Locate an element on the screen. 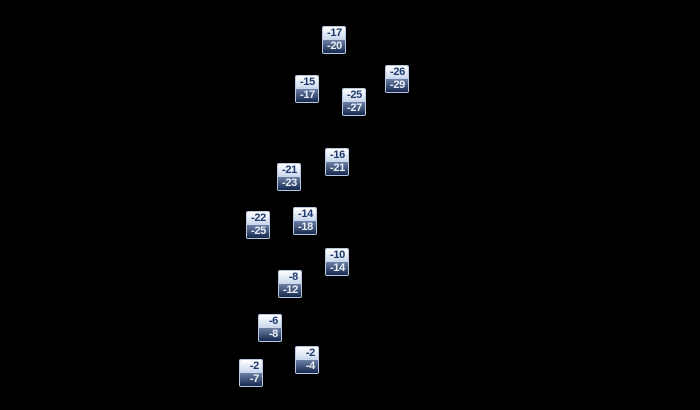 The width and height of the screenshot is (700, 410). temperature-marker: -2 -7 is located at coordinates (251, 373).